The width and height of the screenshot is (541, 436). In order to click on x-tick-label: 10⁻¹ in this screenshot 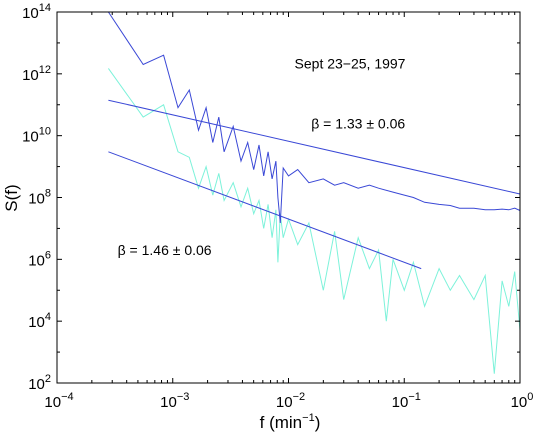, I will do `click(406, 401)`.